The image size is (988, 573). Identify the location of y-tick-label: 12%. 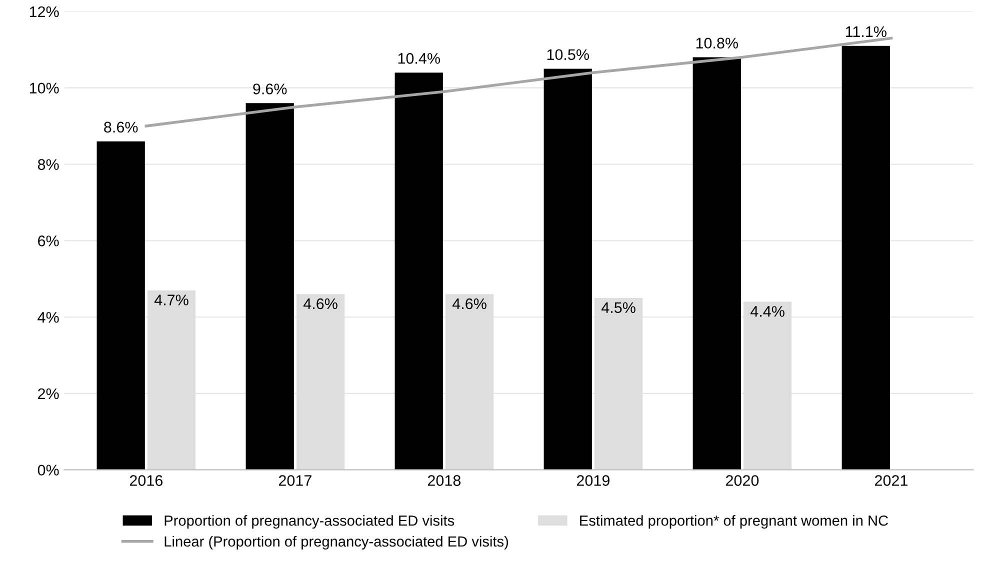
(44, 12).